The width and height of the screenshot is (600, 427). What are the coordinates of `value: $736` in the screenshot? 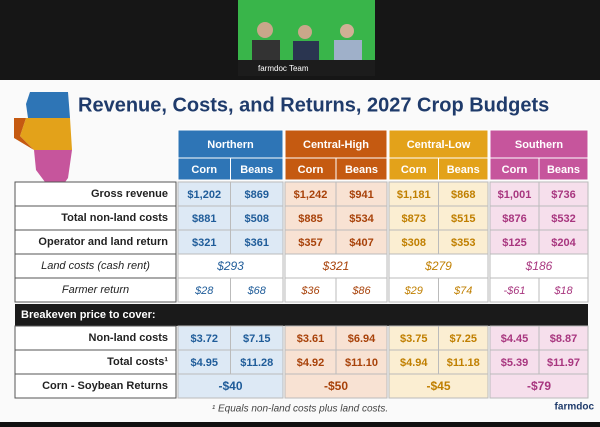 It's located at (563, 195).